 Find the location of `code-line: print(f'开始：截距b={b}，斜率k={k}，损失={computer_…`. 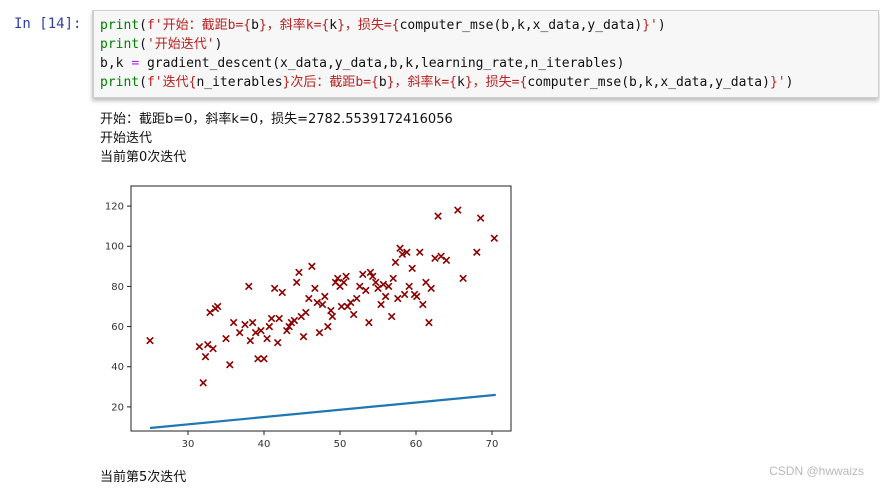

code-line: print(f'开始：截距b={b}，斜率k={k}，损失={computer_… is located at coordinates (446, 25).